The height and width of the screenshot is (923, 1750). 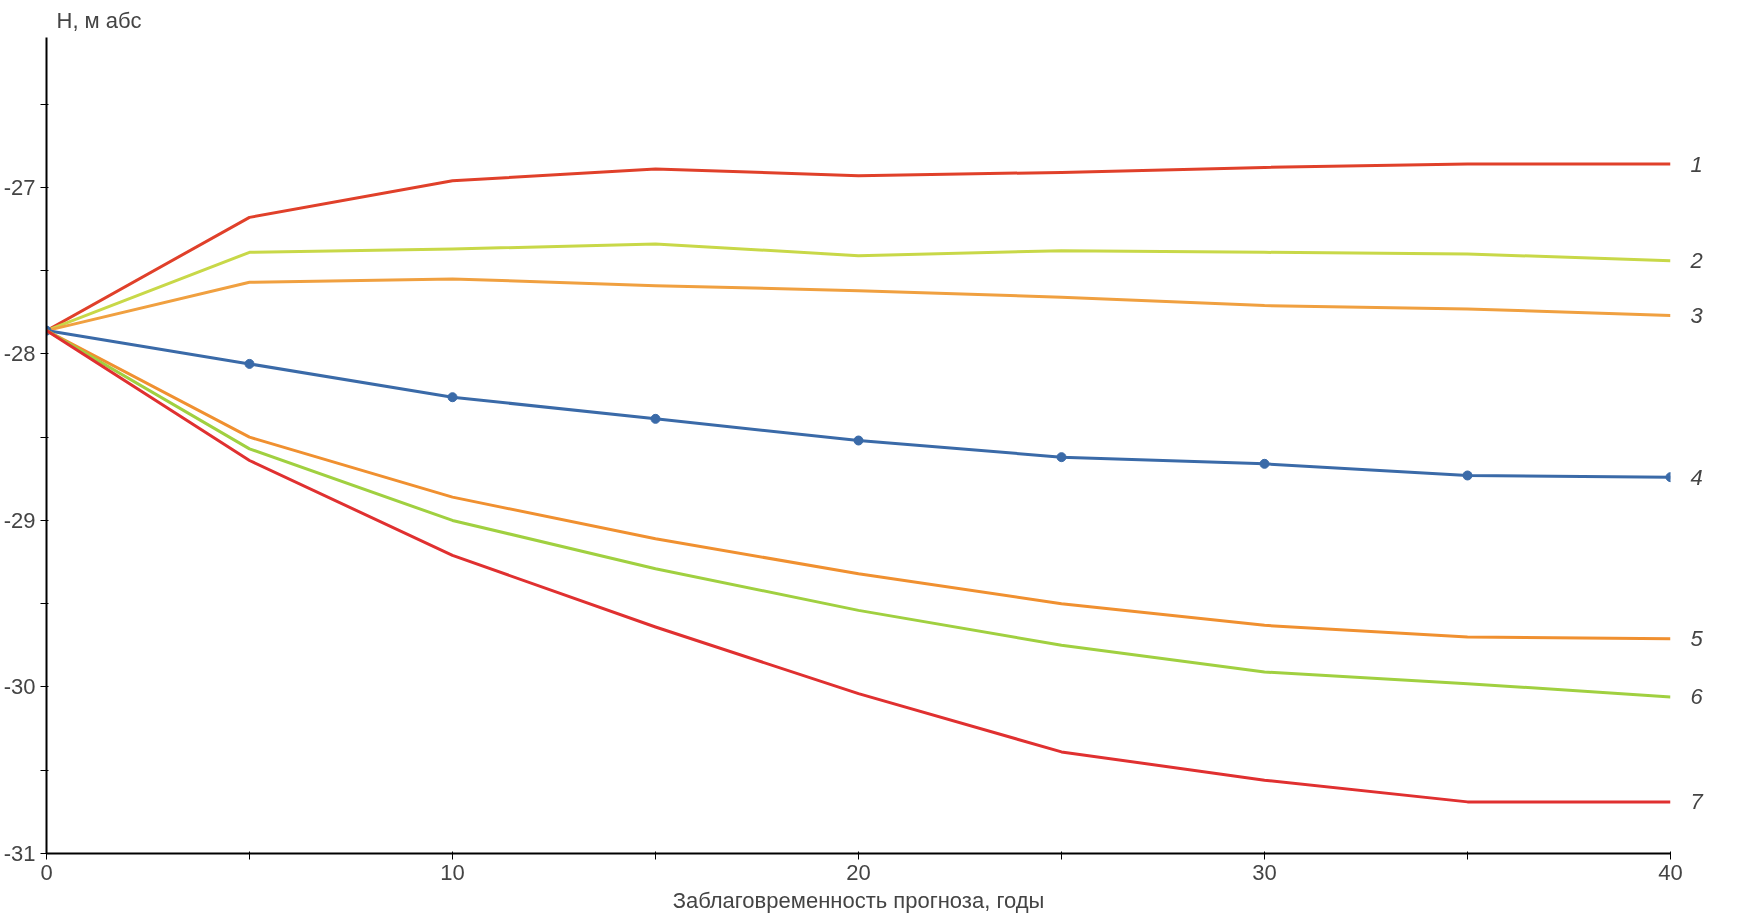 What do you see at coordinates (858, 872) in the screenshot?
I see `x-tick-label: 20` at bounding box center [858, 872].